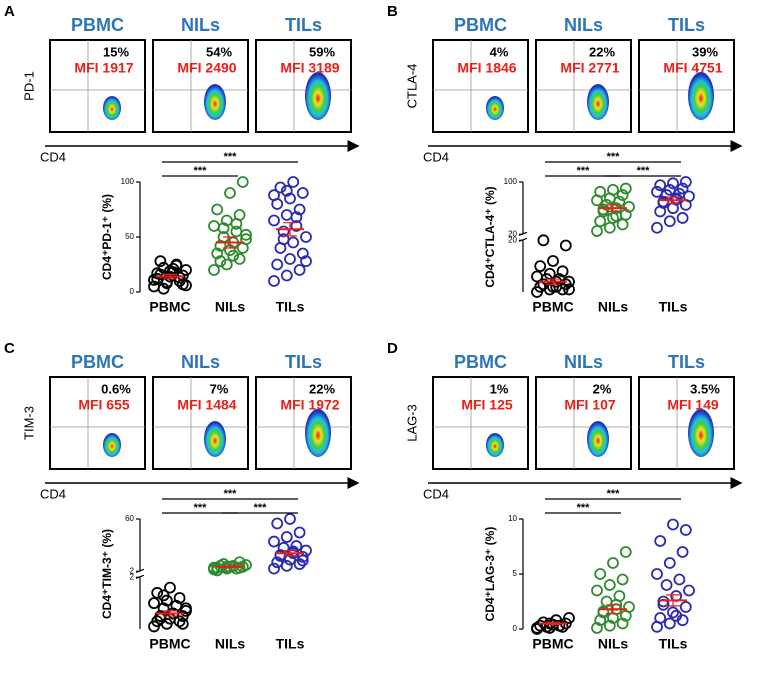 This screenshot has height=675, width=766. Describe the element at coordinates (693, 405) in the screenshot. I see `mfi-label: MFI 149` at that location.